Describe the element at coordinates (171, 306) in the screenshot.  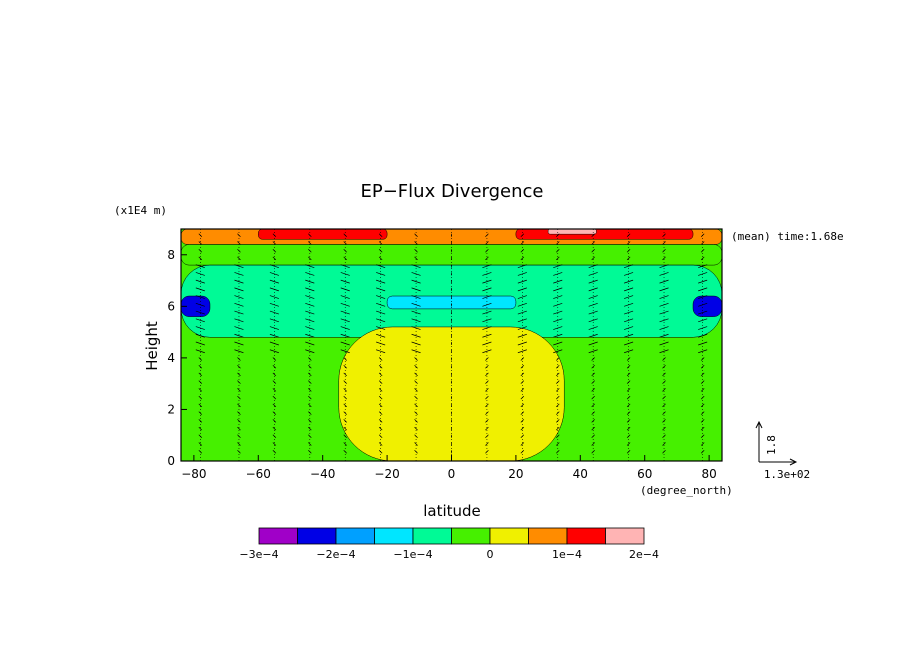
I see `y-tick-label: 6` at that location.